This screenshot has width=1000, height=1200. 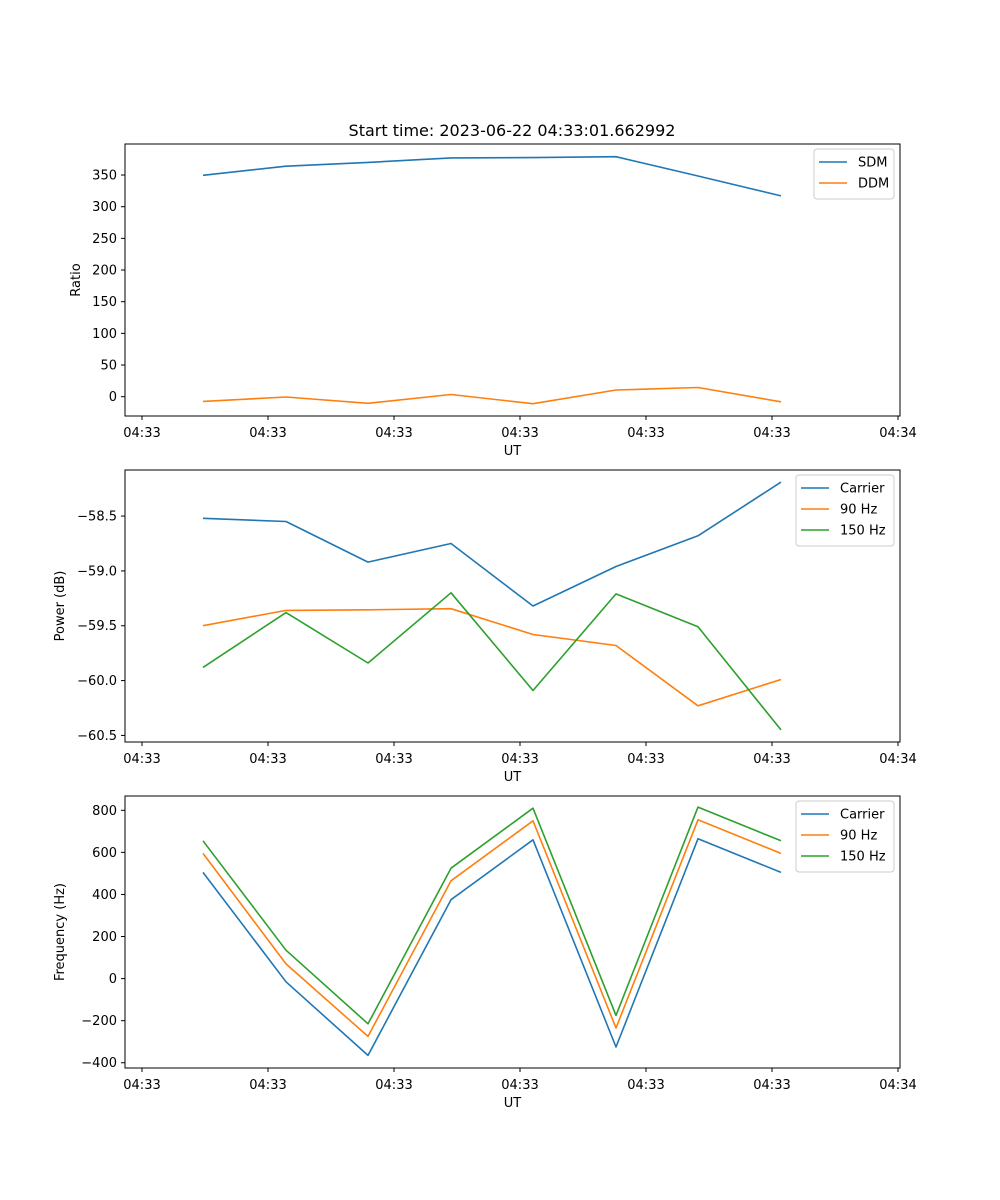 What do you see at coordinates (104, 176) in the screenshot?
I see `y-tick-label: 350` at bounding box center [104, 176].